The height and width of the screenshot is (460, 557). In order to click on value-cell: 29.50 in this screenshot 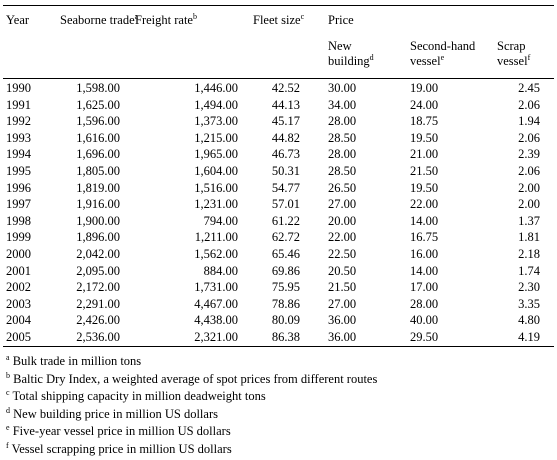, I will do `click(424, 337)`.